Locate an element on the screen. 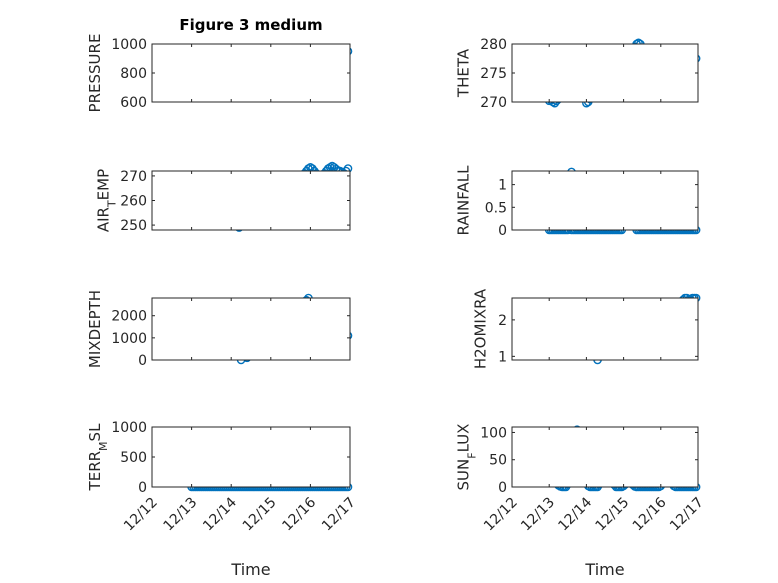 Image resolution: width=778 pixels, height=583 pixels. y-axis-label: TERRMSL is located at coordinates (98, 457).